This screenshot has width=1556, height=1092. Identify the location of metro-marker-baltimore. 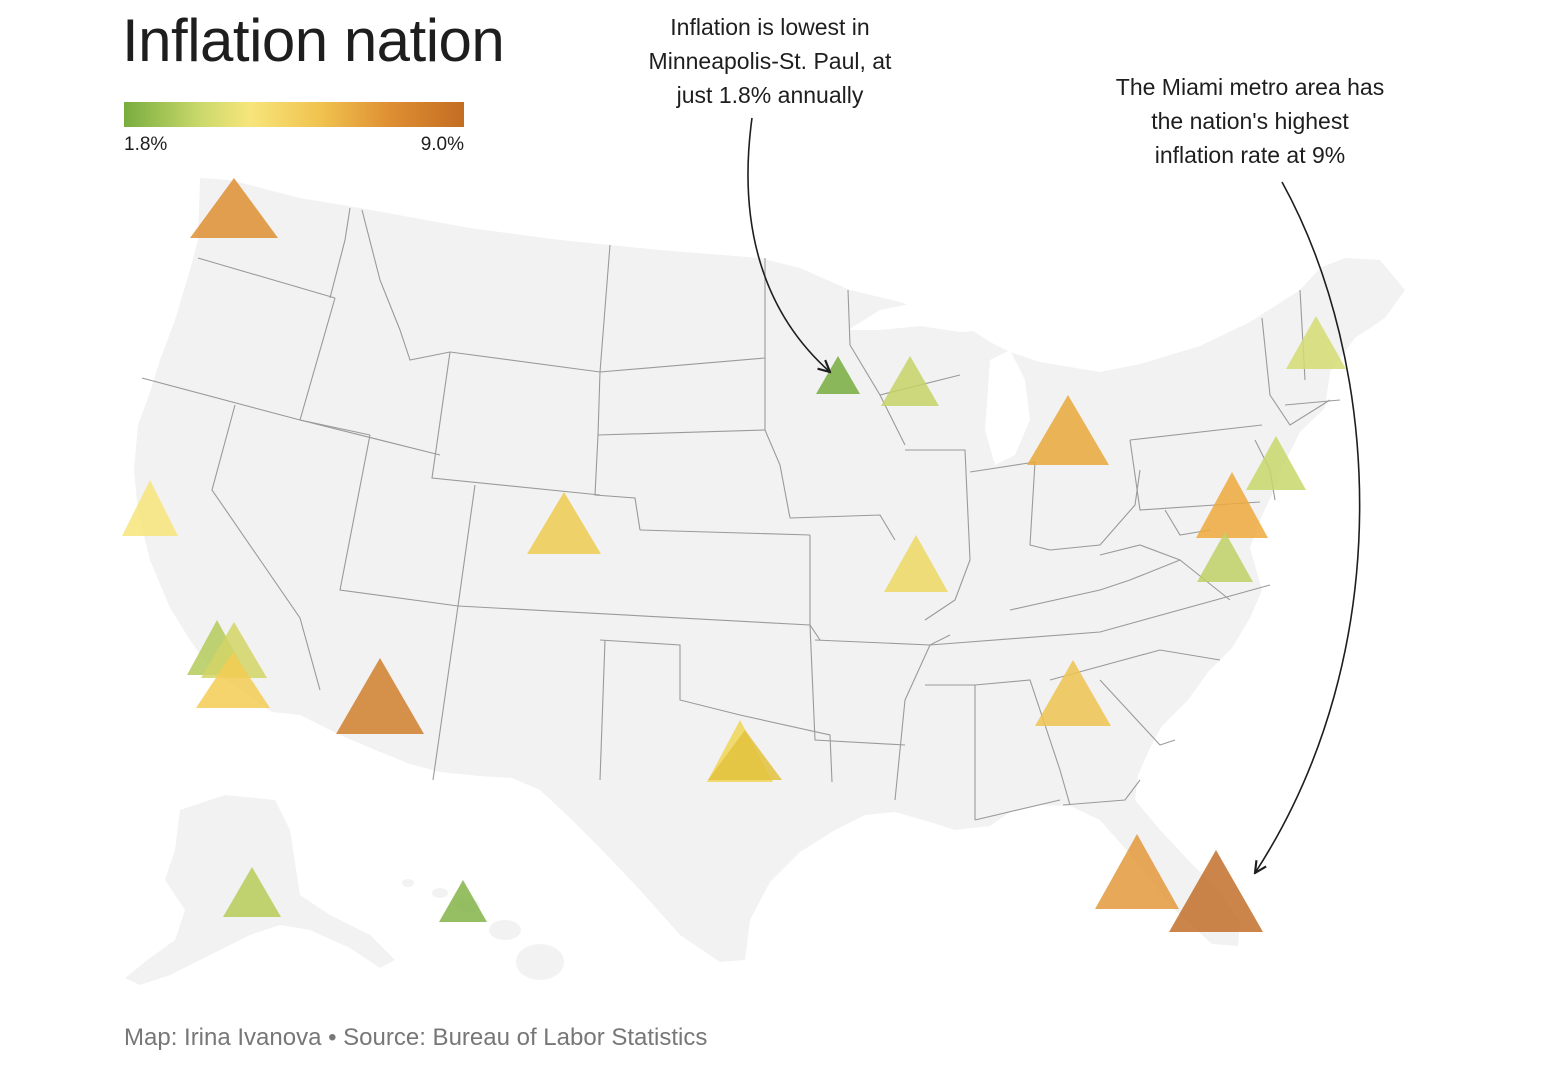
(1225, 557).